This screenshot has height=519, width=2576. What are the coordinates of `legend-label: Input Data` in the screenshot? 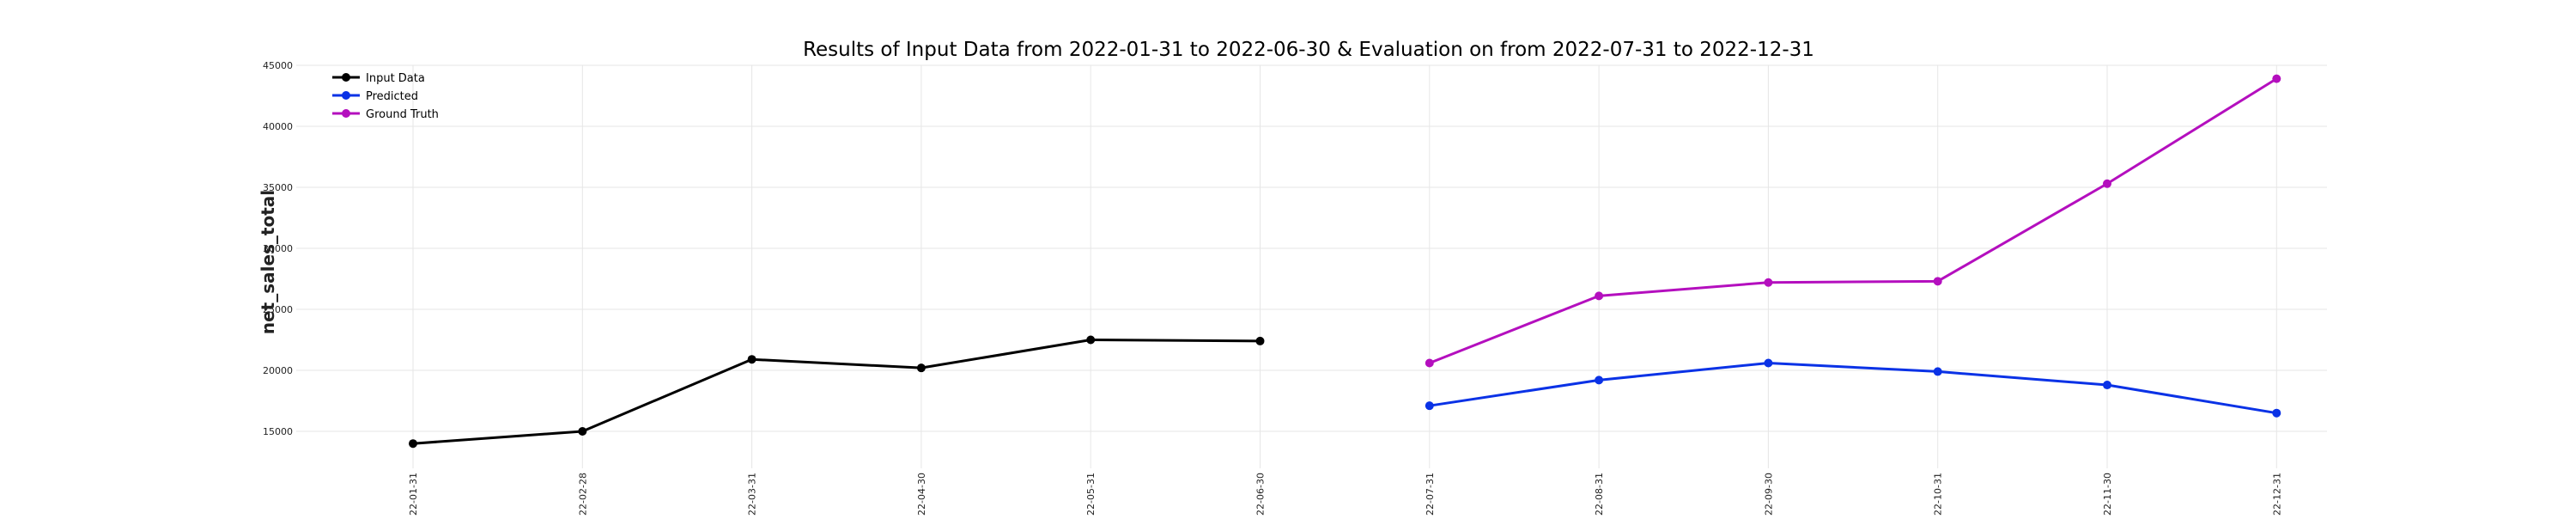 It's located at (396, 78).